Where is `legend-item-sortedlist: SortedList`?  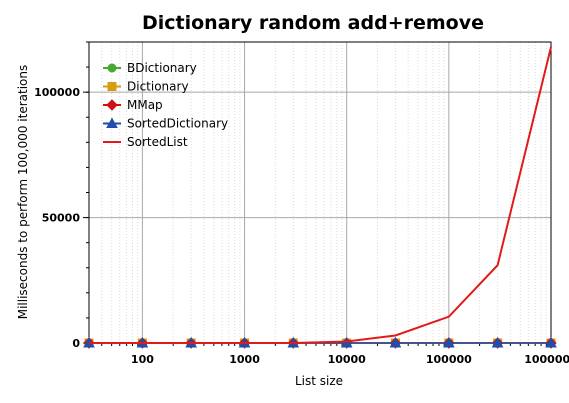 legend-item-sortedlist: SortedList is located at coordinates (145, 142).